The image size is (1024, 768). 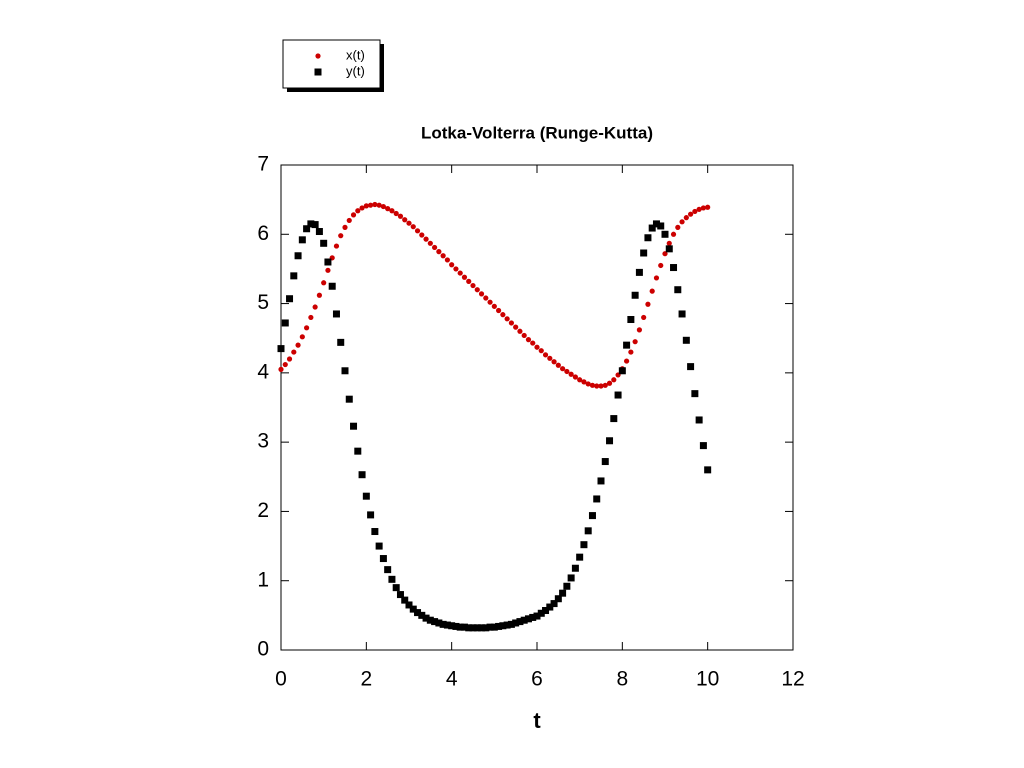 I want to click on y-tick-label: 3, so click(x=263, y=441).